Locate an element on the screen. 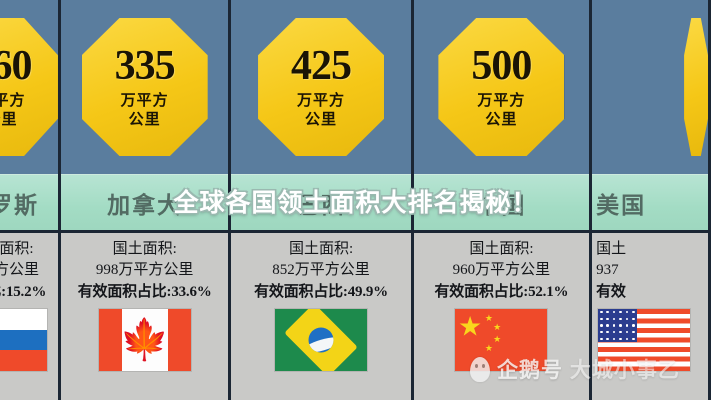  maple-leaf-icon: 🍁 is located at coordinates (144, 339).